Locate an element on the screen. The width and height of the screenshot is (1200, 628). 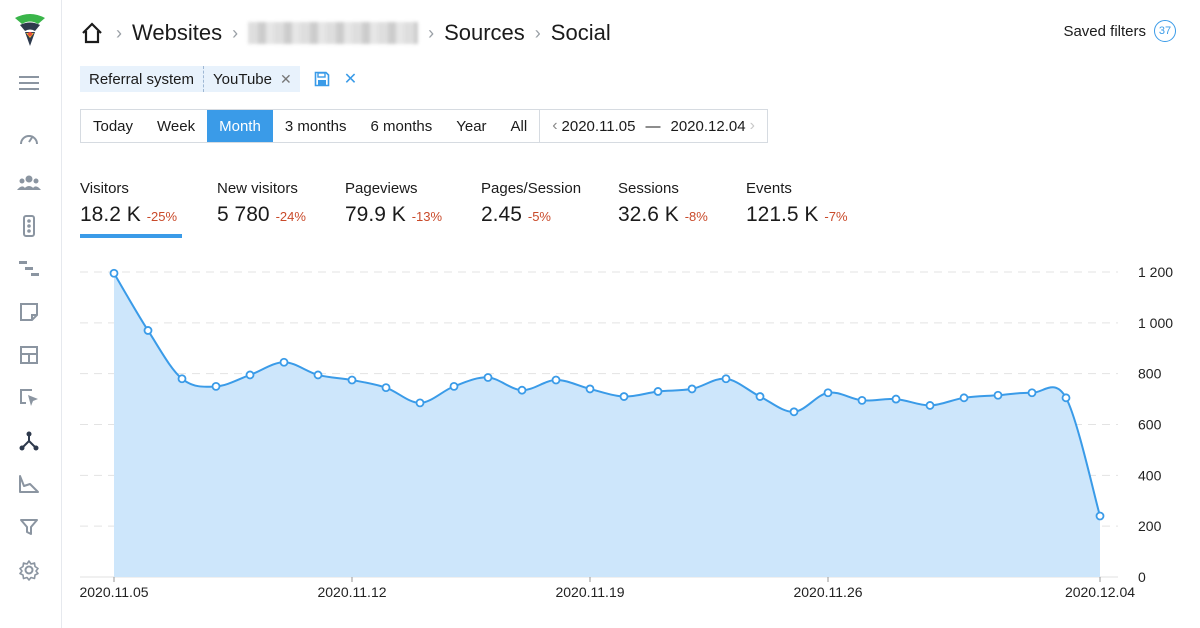
sources-icon is located at coordinates (29, 441).